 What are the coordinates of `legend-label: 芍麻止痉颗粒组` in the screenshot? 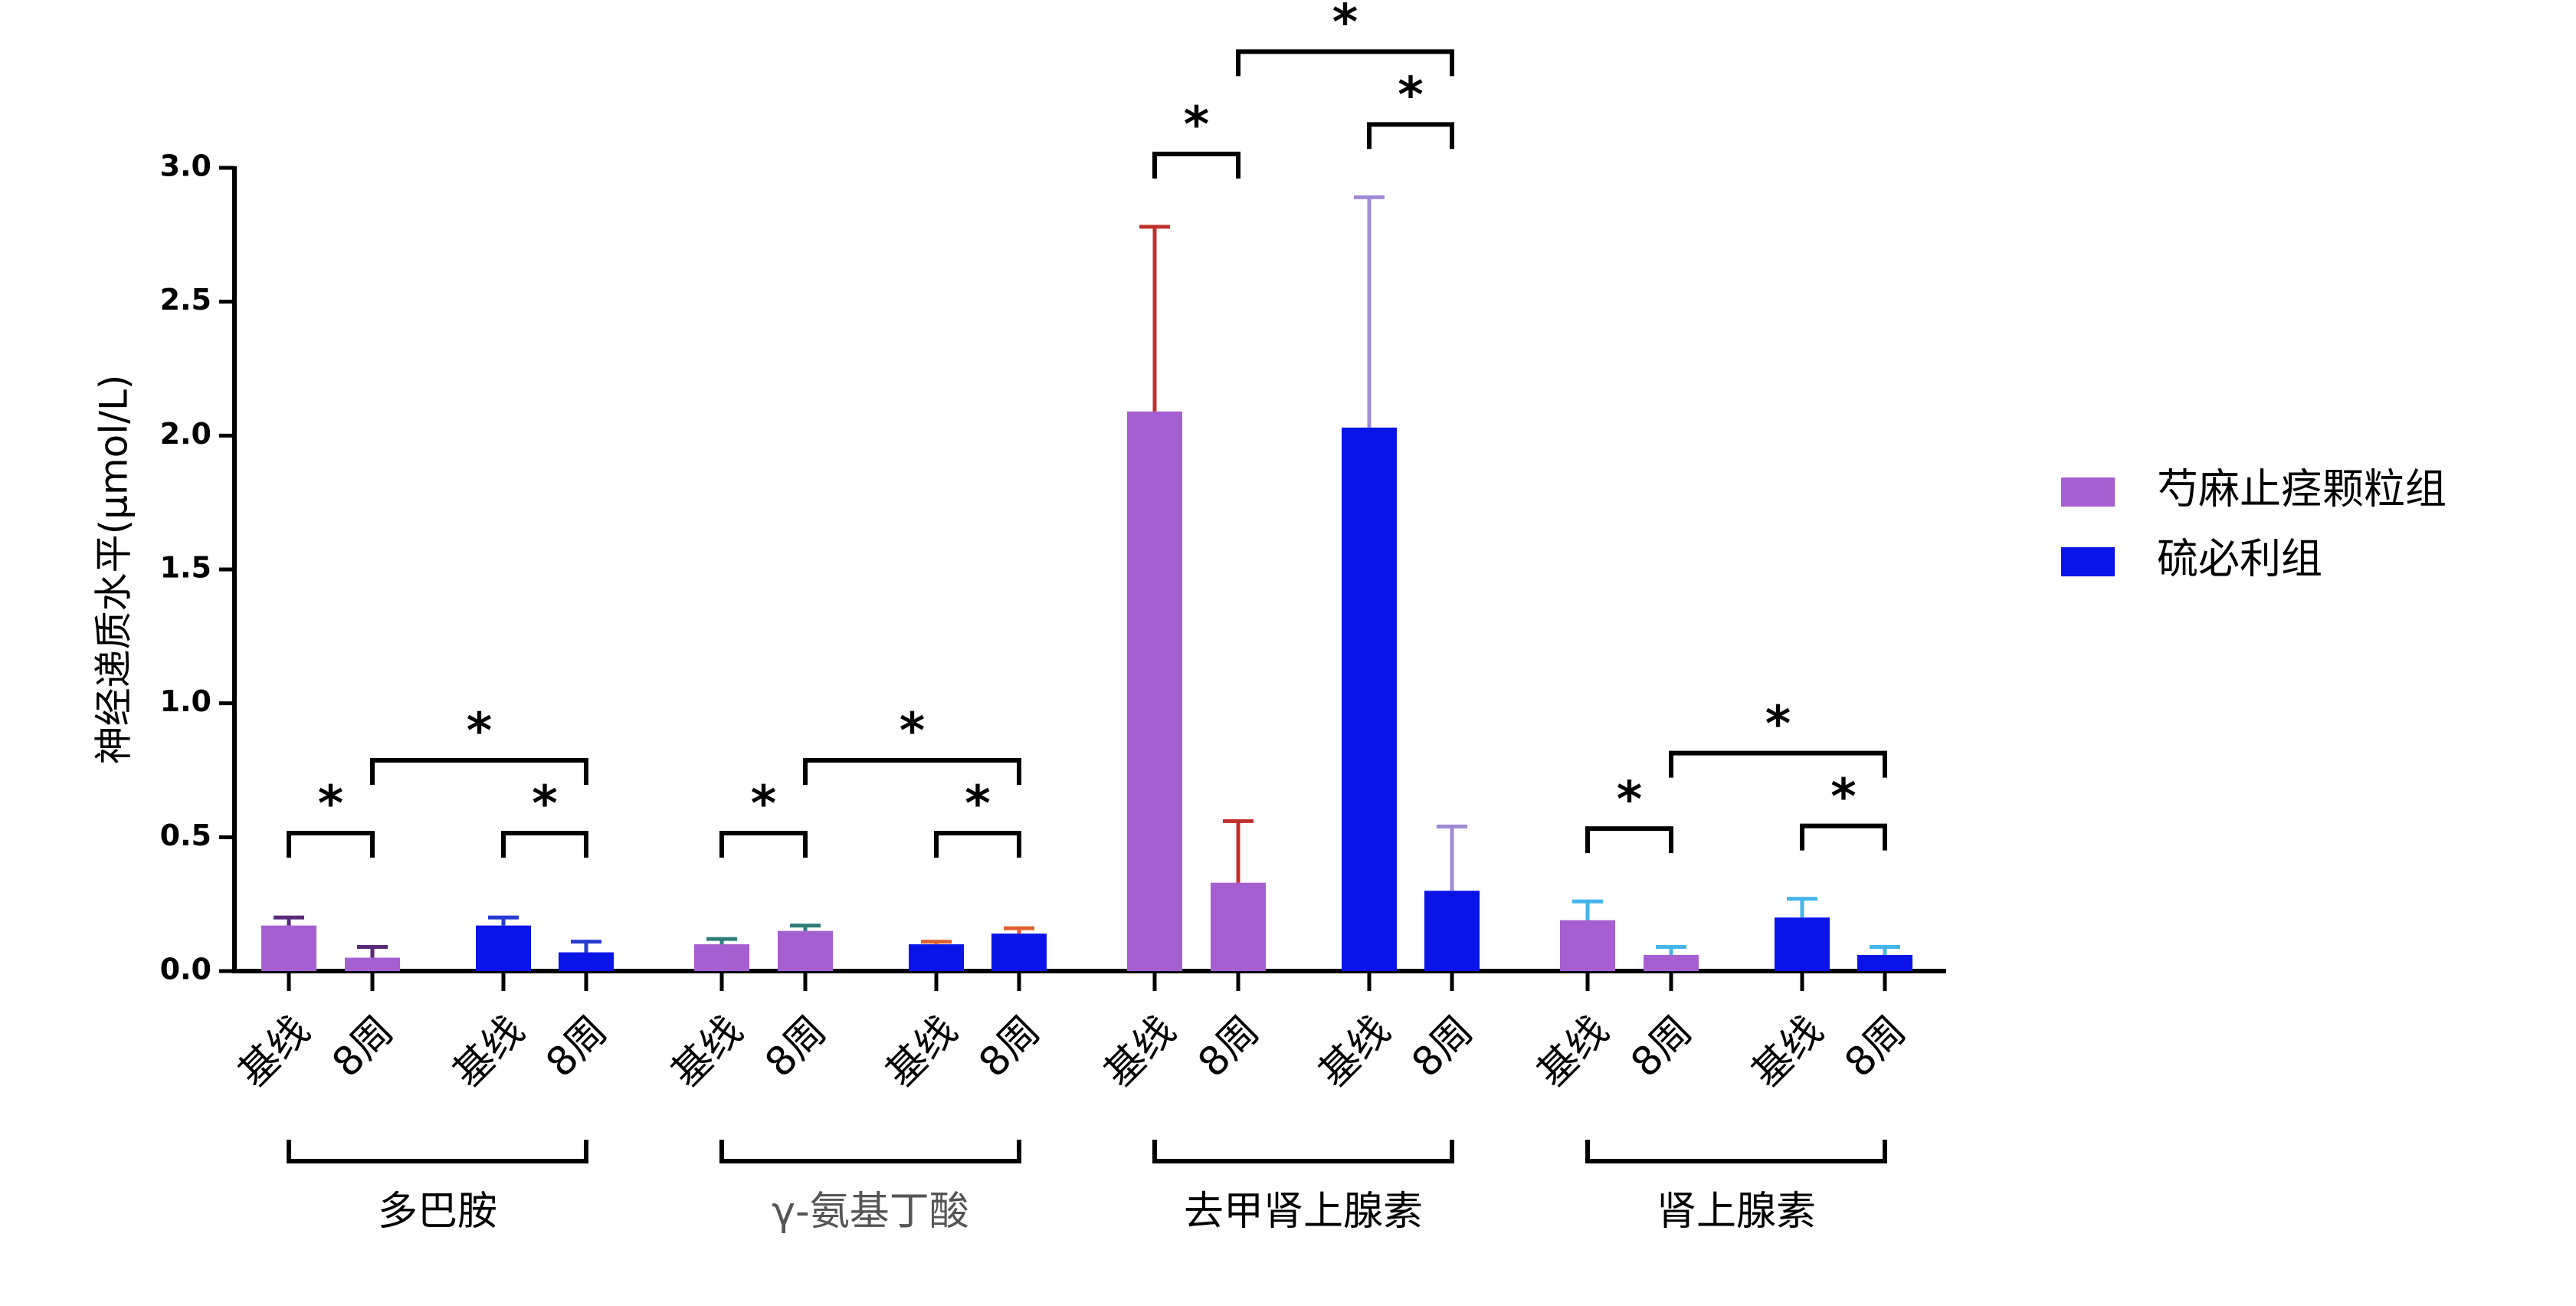 It's located at (2302, 489).